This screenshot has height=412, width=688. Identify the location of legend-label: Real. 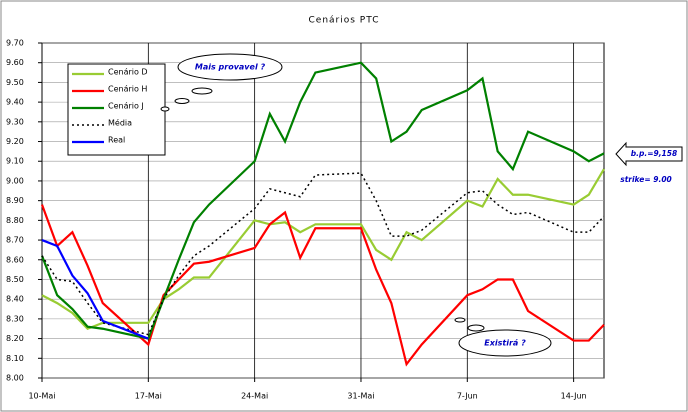
(116, 140).